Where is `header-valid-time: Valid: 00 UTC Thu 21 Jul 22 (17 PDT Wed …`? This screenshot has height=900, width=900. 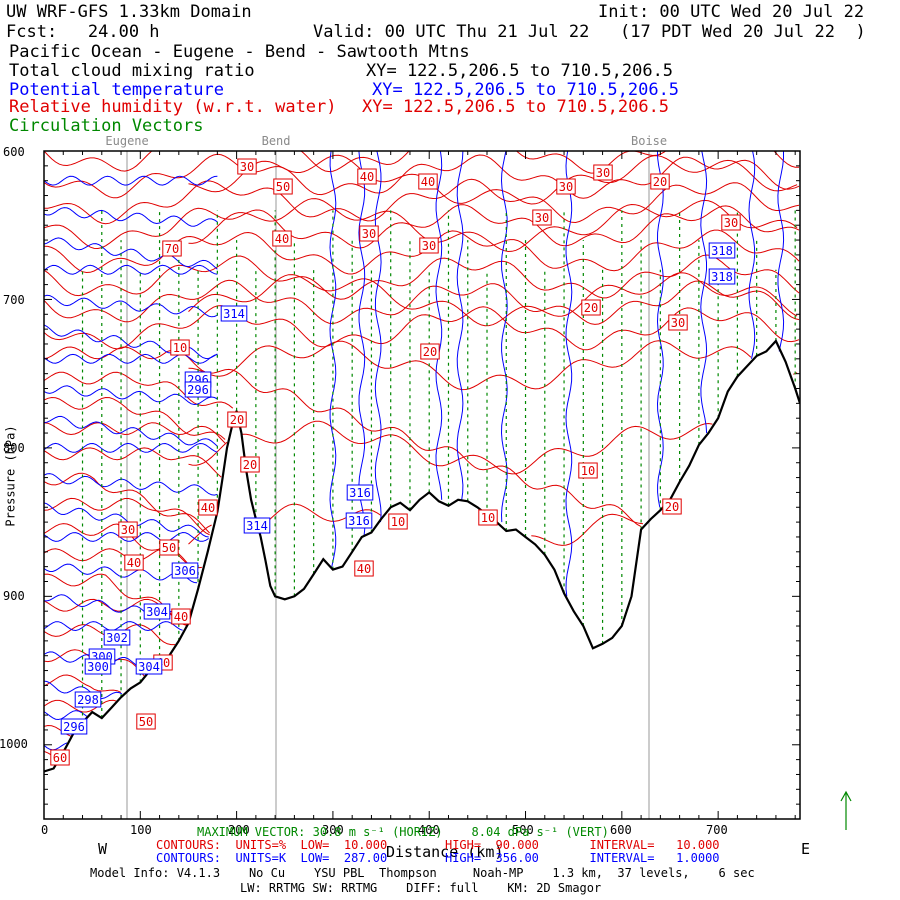 header-valid-time: Valid: 00 UTC Thu 21 Jul 22 (17 PDT Wed … is located at coordinates (589, 32).